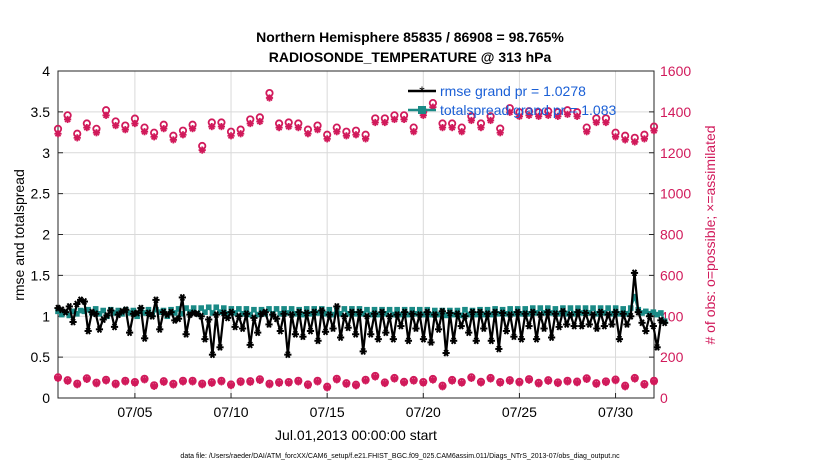 The width and height of the screenshot is (830, 470). I want to click on y2-tick-label: 200, so click(672, 357).